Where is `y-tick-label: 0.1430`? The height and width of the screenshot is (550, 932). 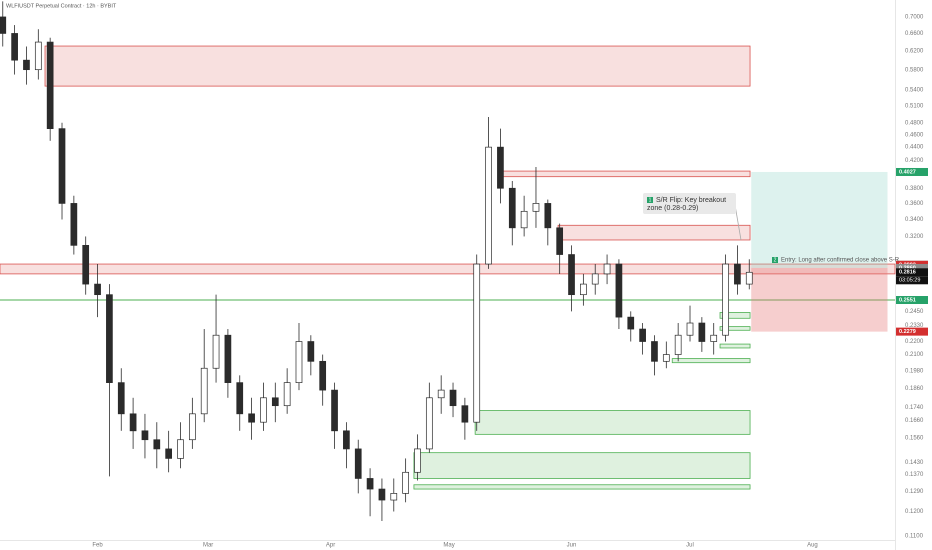 y-tick-label: 0.1430 is located at coordinates (914, 463).